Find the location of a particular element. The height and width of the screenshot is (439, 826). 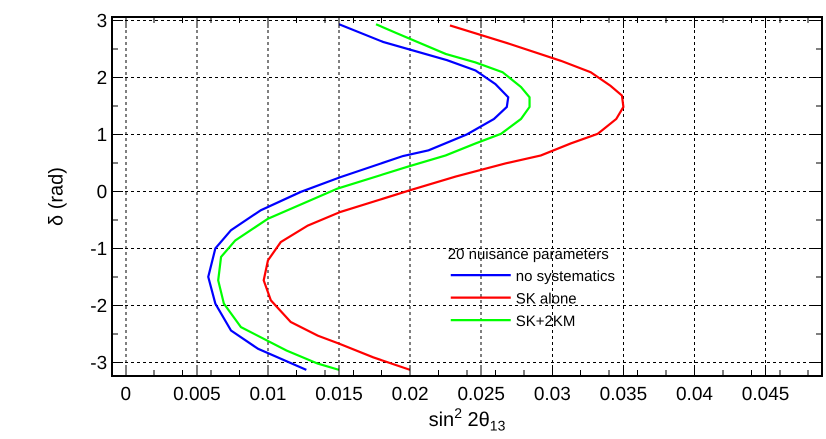

y-tick-label: 2 is located at coordinates (102, 78).